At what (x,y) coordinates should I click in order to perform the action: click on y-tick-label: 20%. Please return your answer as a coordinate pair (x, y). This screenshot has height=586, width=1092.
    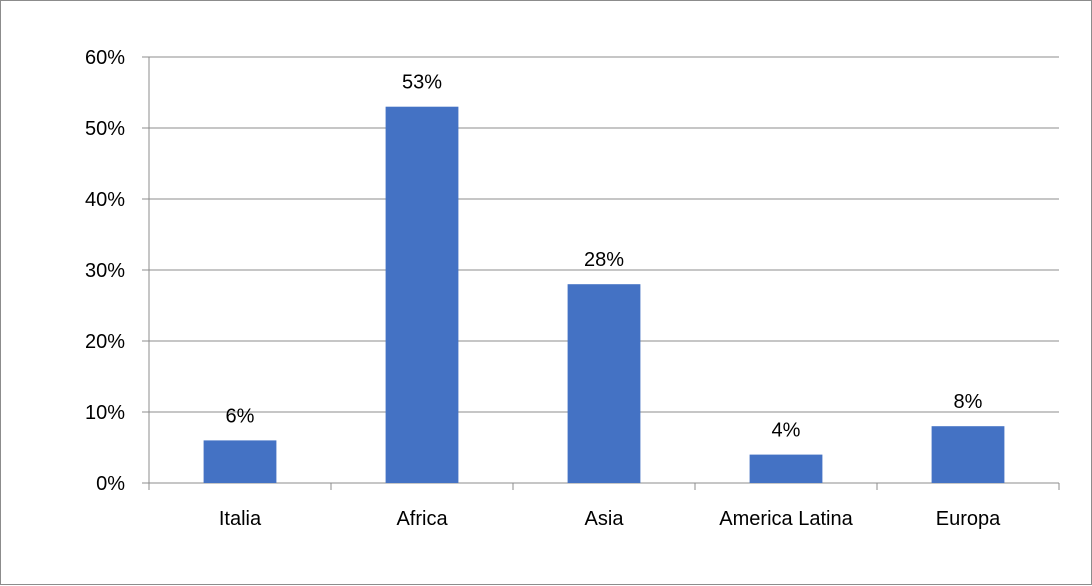
    Looking at the image, I should click on (105, 342).